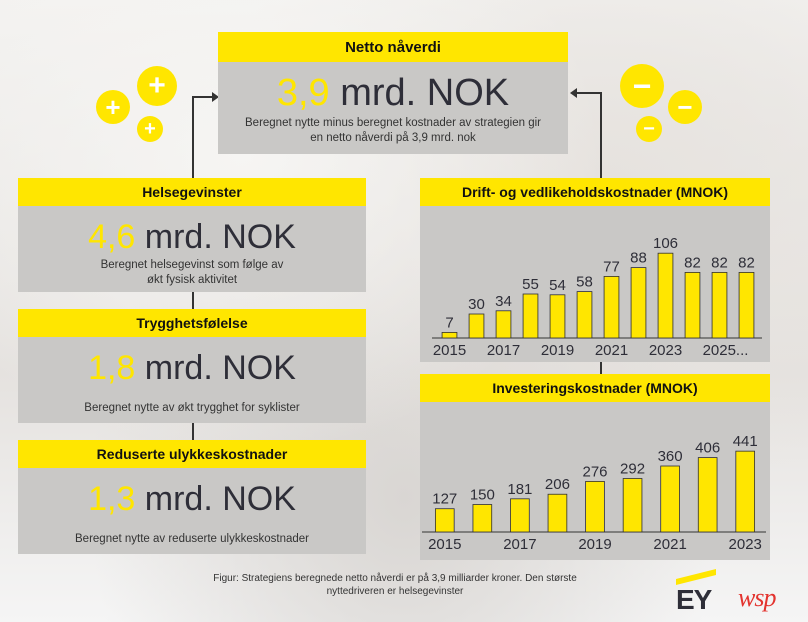 The image size is (808, 622). I want to click on connector-left-horizontal, so click(203, 97).